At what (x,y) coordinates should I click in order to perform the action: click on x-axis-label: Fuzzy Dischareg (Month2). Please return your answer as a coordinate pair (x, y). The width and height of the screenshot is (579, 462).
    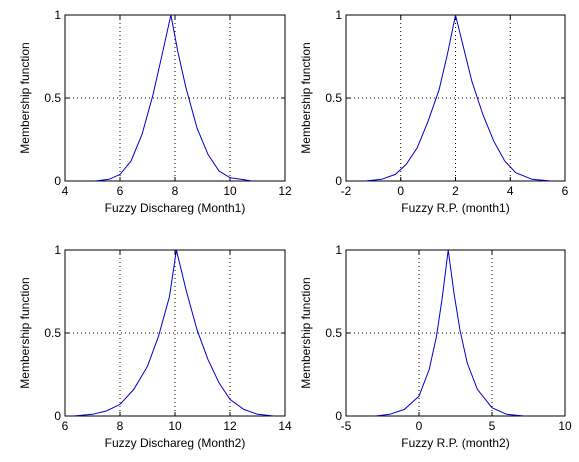
    Looking at the image, I should click on (175, 443).